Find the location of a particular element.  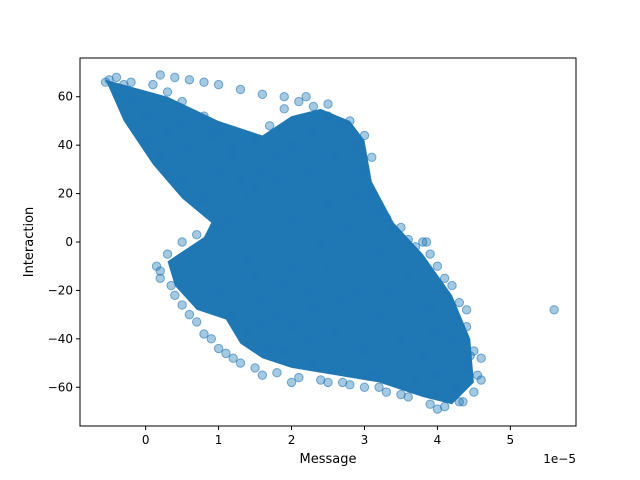

y-tick-label: −40 is located at coordinates (60, 339).